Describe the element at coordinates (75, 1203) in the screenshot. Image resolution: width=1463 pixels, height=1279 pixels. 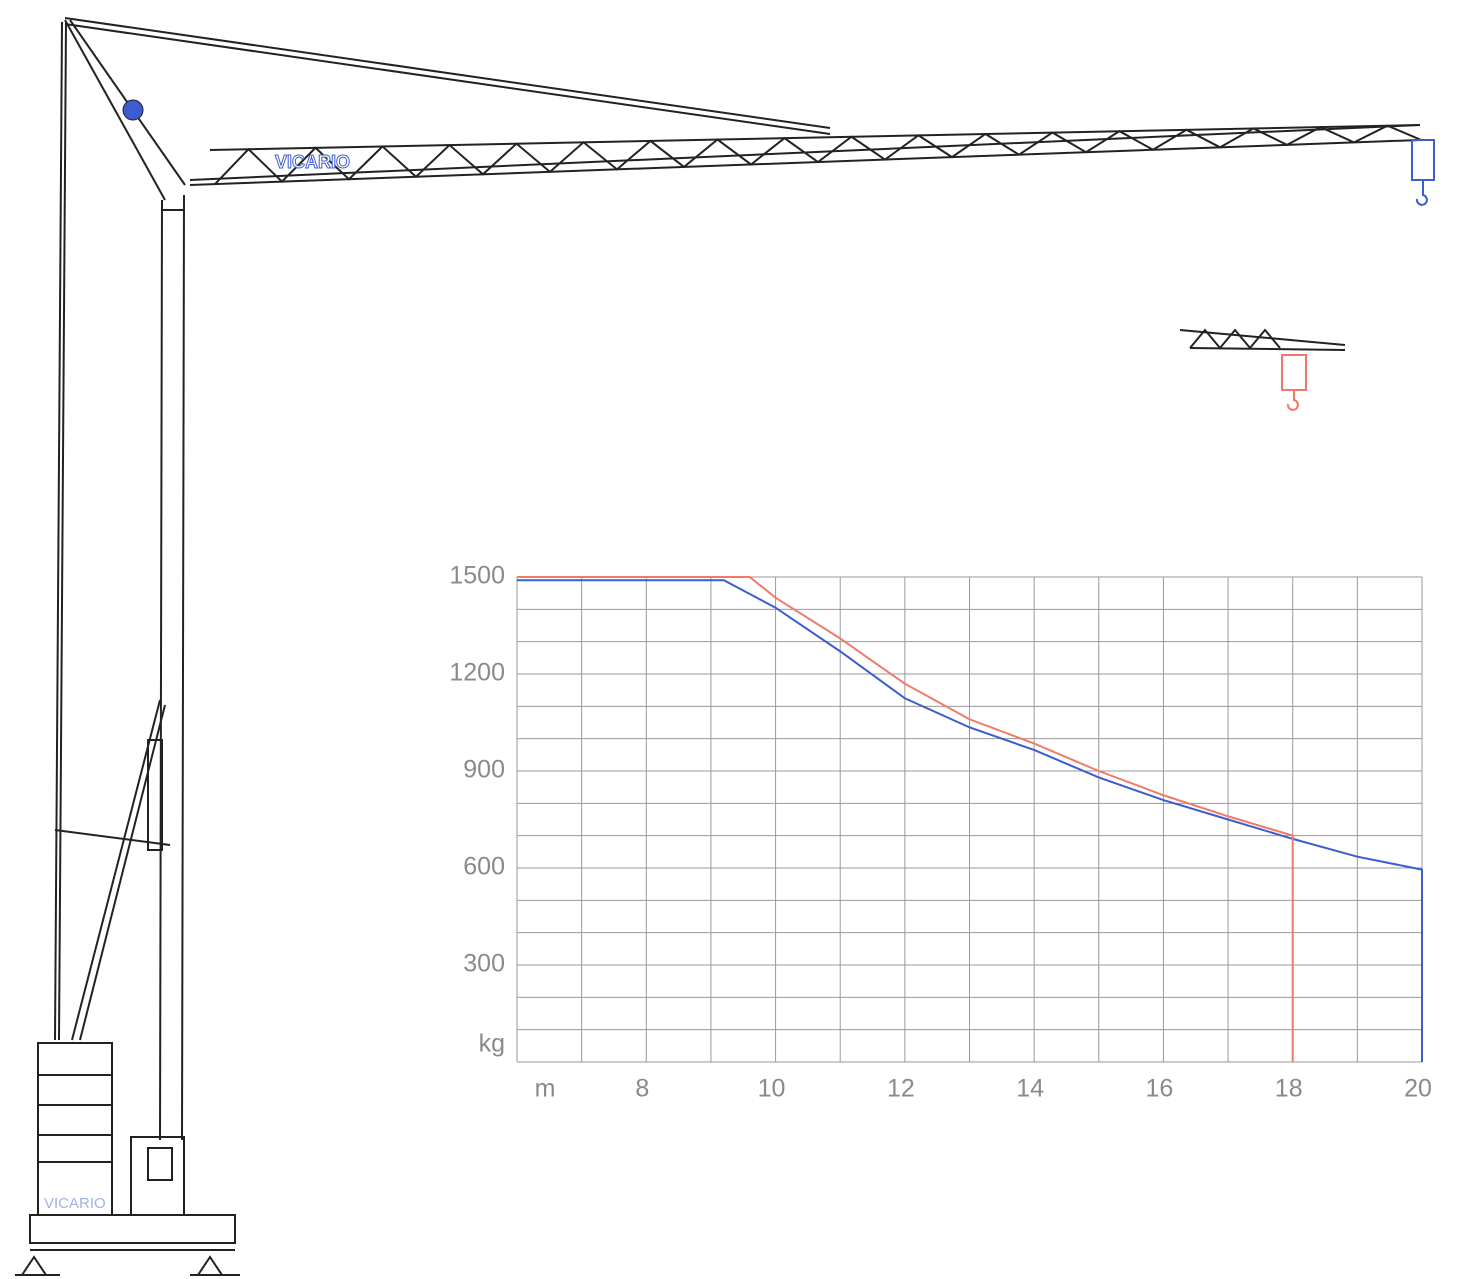
I see `ballast-label: VICARIO` at that location.